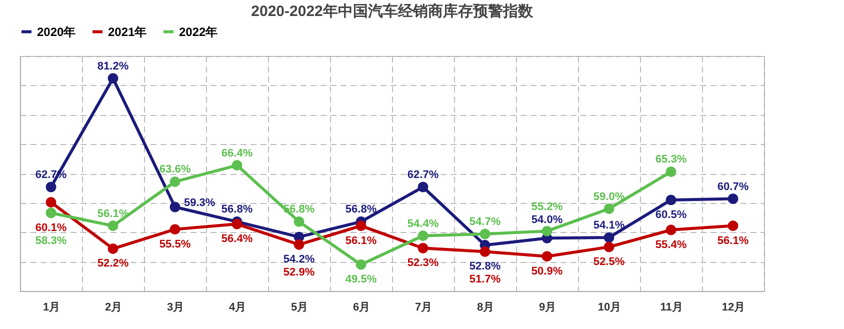 The width and height of the screenshot is (844, 329). I want to click on data-label: 52.5%, so click(609, 262).